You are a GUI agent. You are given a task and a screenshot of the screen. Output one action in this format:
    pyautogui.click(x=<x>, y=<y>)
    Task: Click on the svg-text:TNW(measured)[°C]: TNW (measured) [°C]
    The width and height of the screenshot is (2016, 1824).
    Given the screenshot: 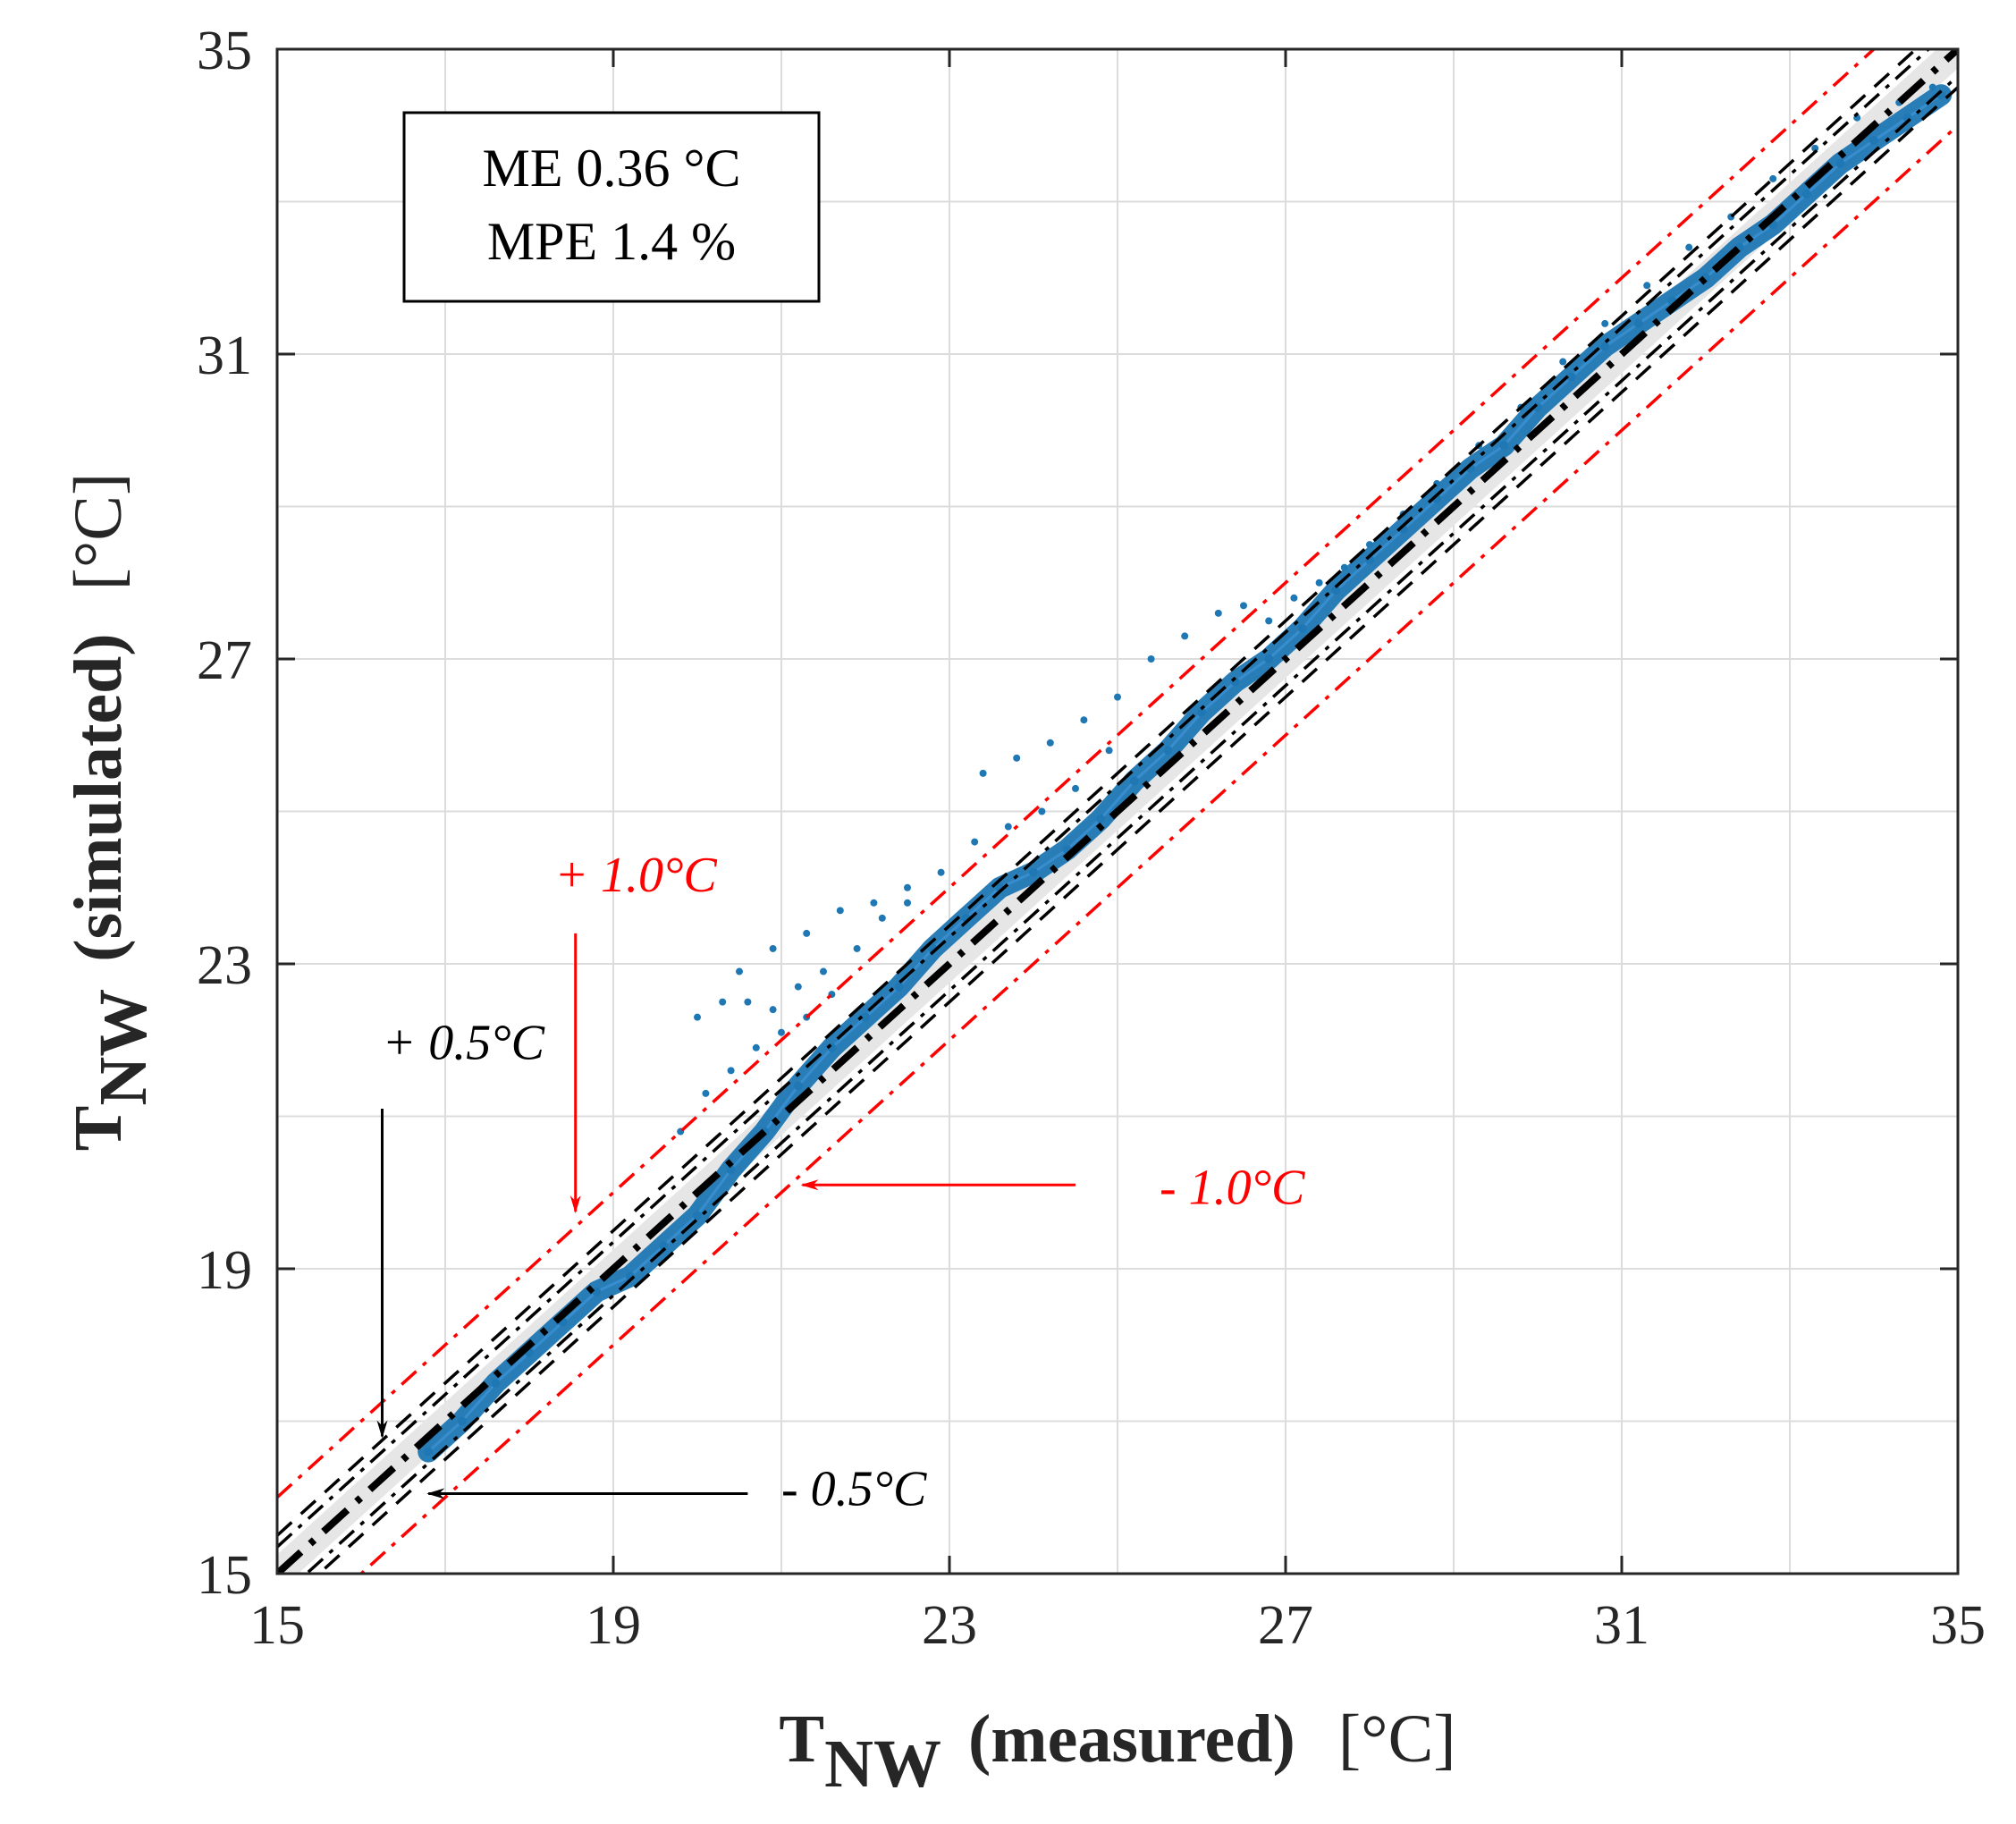 What is the action you would take?
    pyautogui.click(x=1117, y=1752)
    